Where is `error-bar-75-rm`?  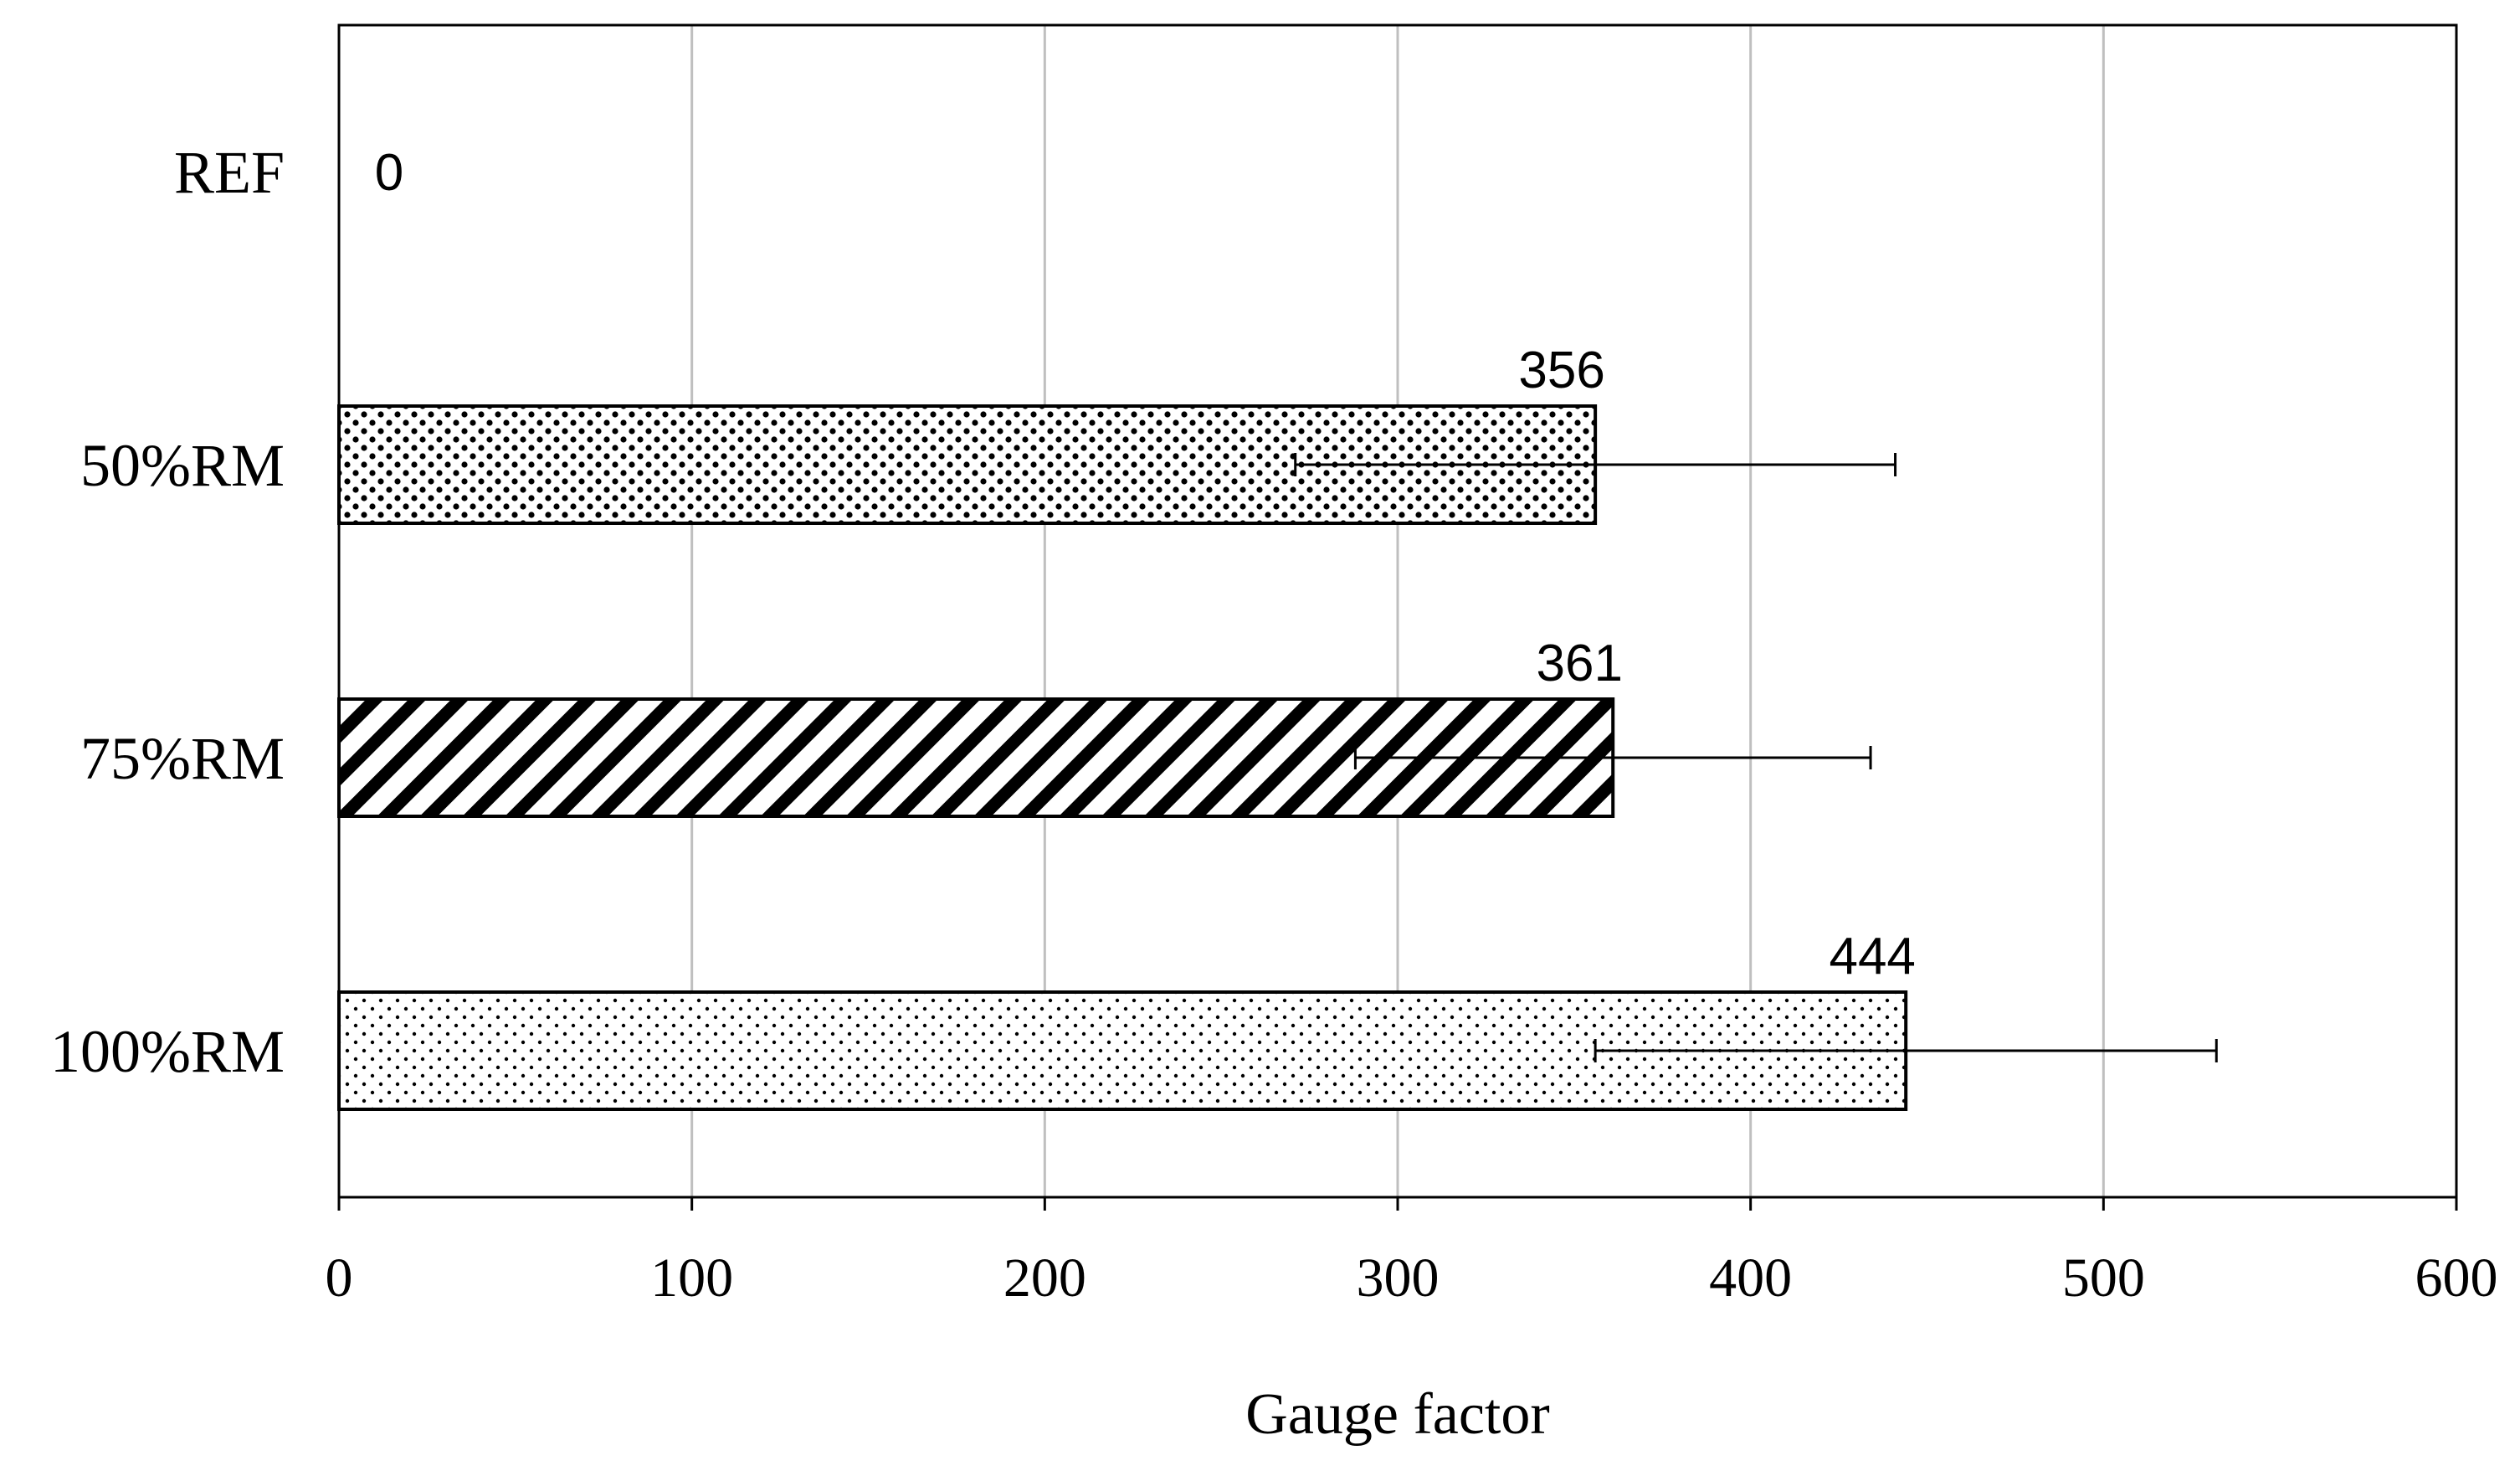 error-bar-75-rm is located at coordinates (1612, 757).